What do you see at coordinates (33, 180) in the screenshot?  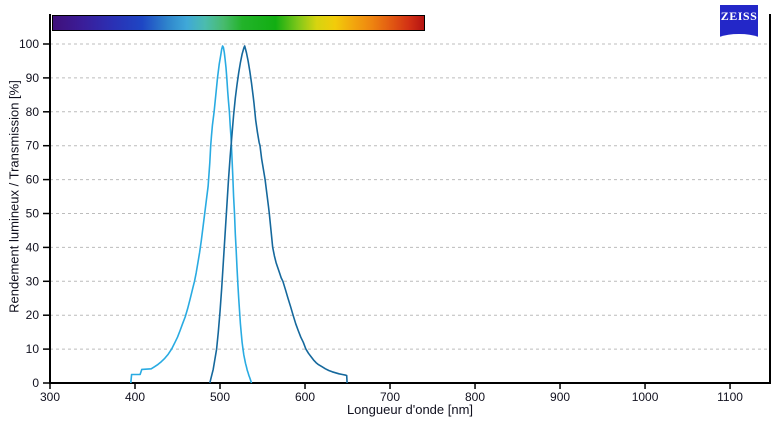 I see `y-tick-label: 60` at bounding box center [33, 180].